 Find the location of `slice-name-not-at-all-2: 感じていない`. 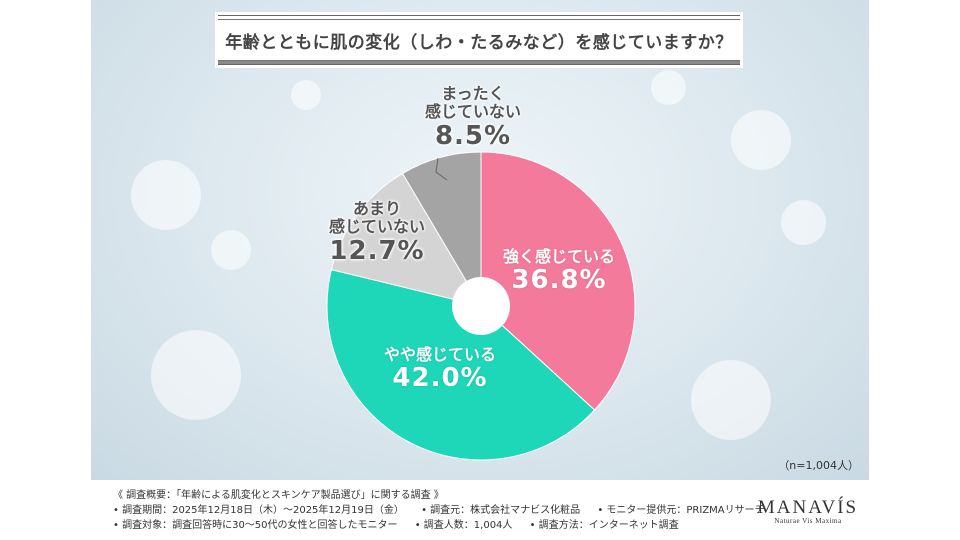

slice-name-not-at-all-2: 感じていない is located at coordinates (472, 112).